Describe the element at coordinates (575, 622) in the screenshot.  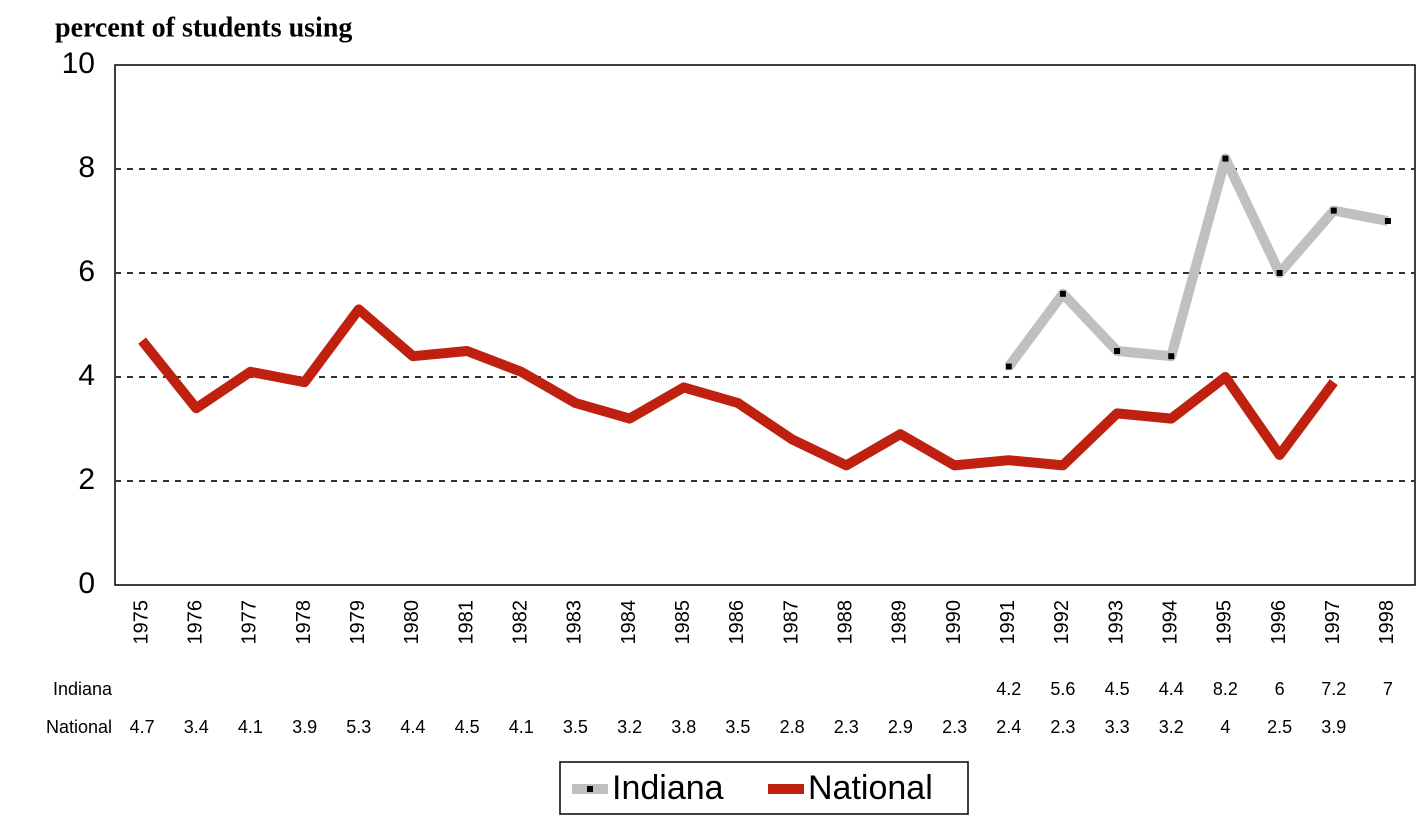
I see `x-tick-label: 1983` at that location.